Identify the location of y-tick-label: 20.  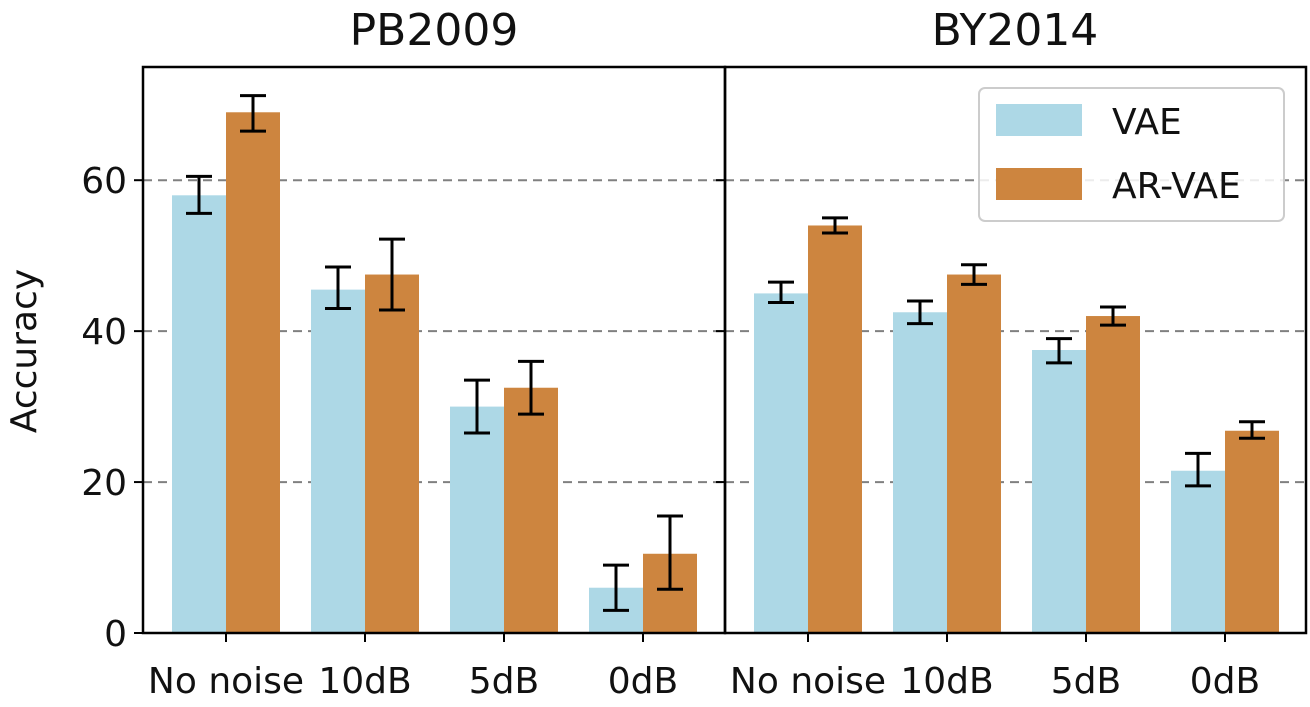
(104, 483).